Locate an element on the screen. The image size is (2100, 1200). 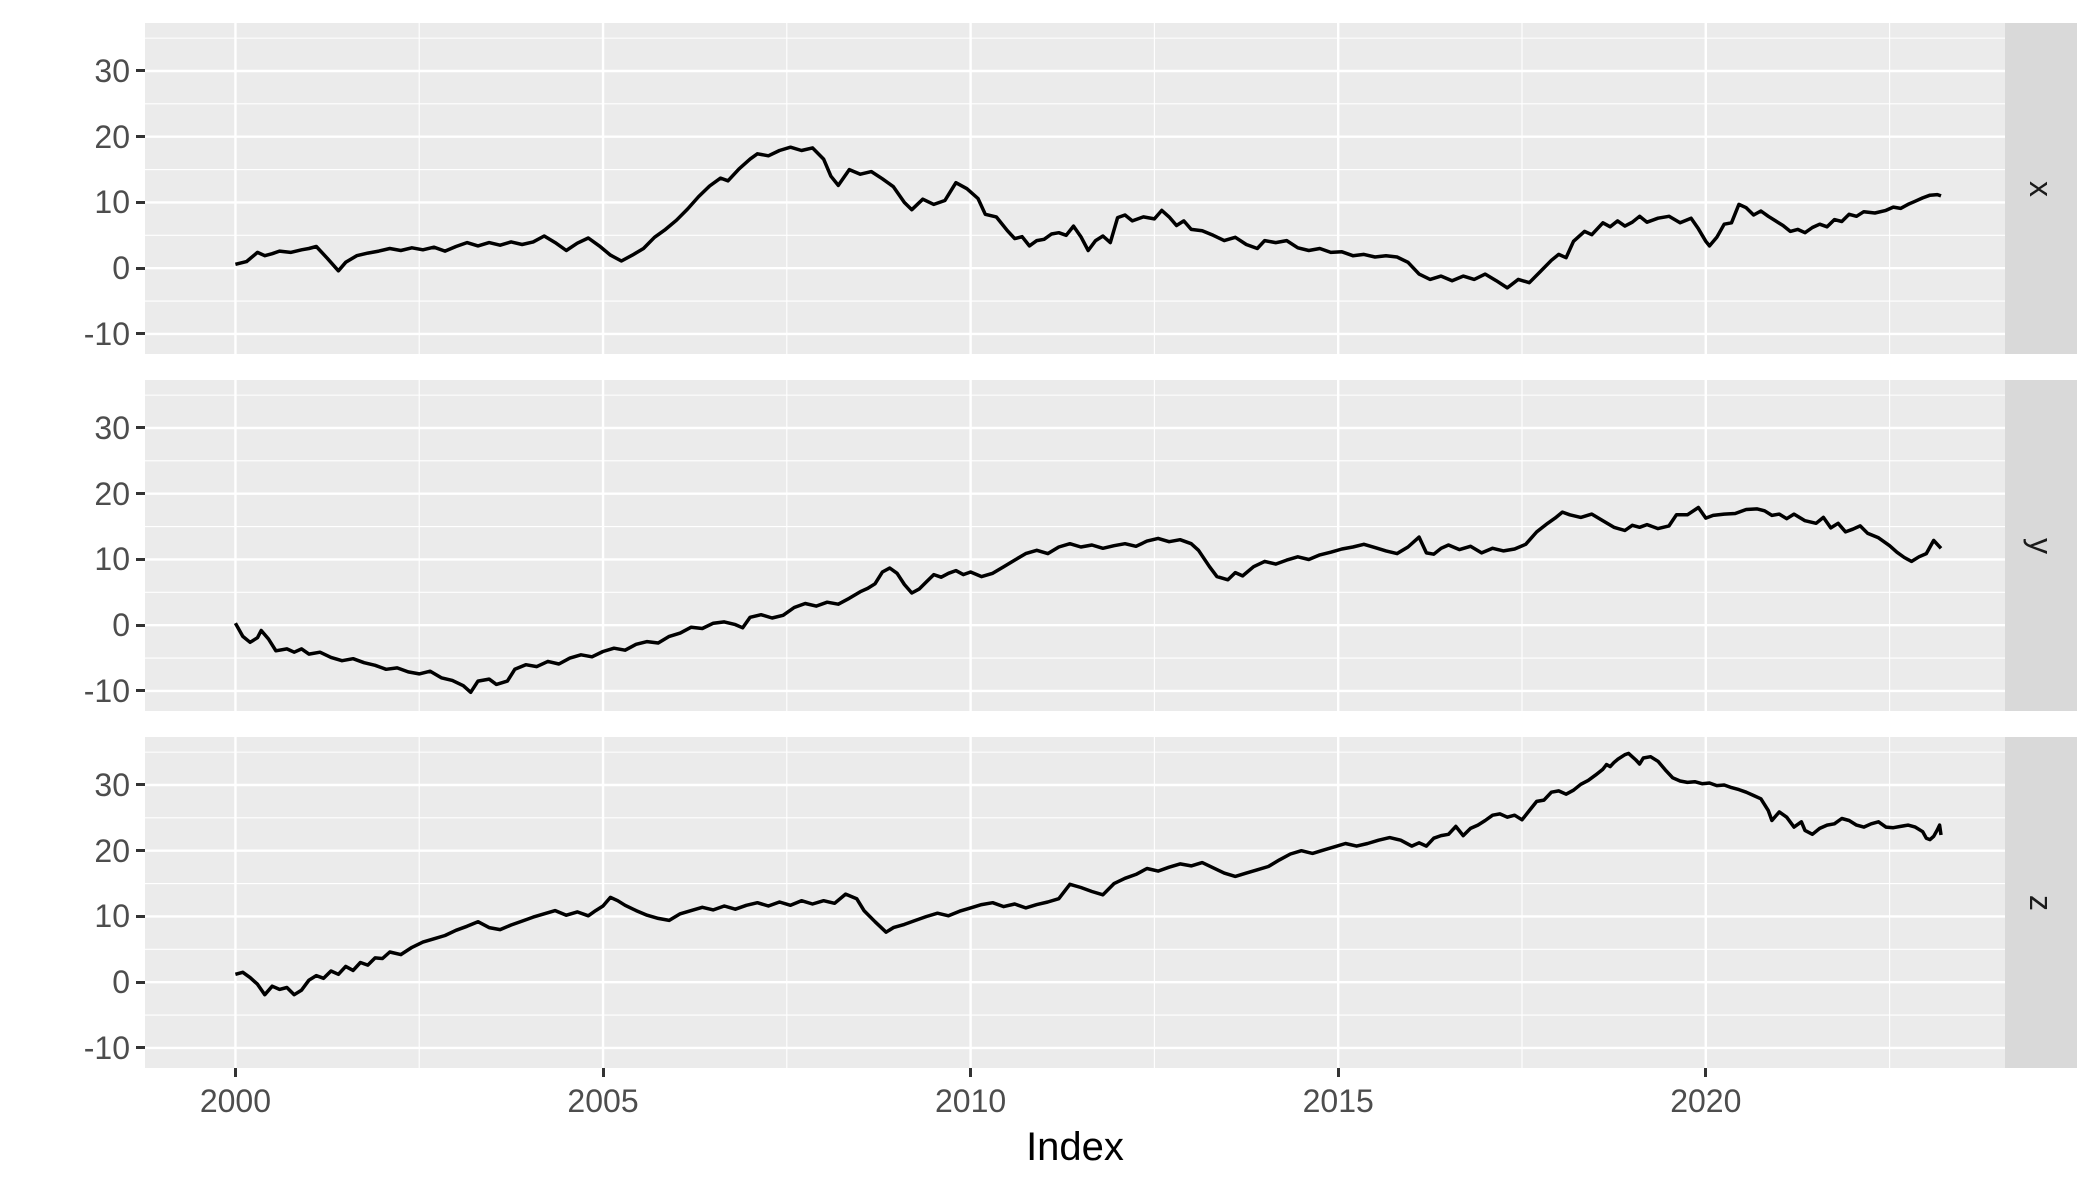
x-tick-label: 2005 is located at coordinates (603, 1101).